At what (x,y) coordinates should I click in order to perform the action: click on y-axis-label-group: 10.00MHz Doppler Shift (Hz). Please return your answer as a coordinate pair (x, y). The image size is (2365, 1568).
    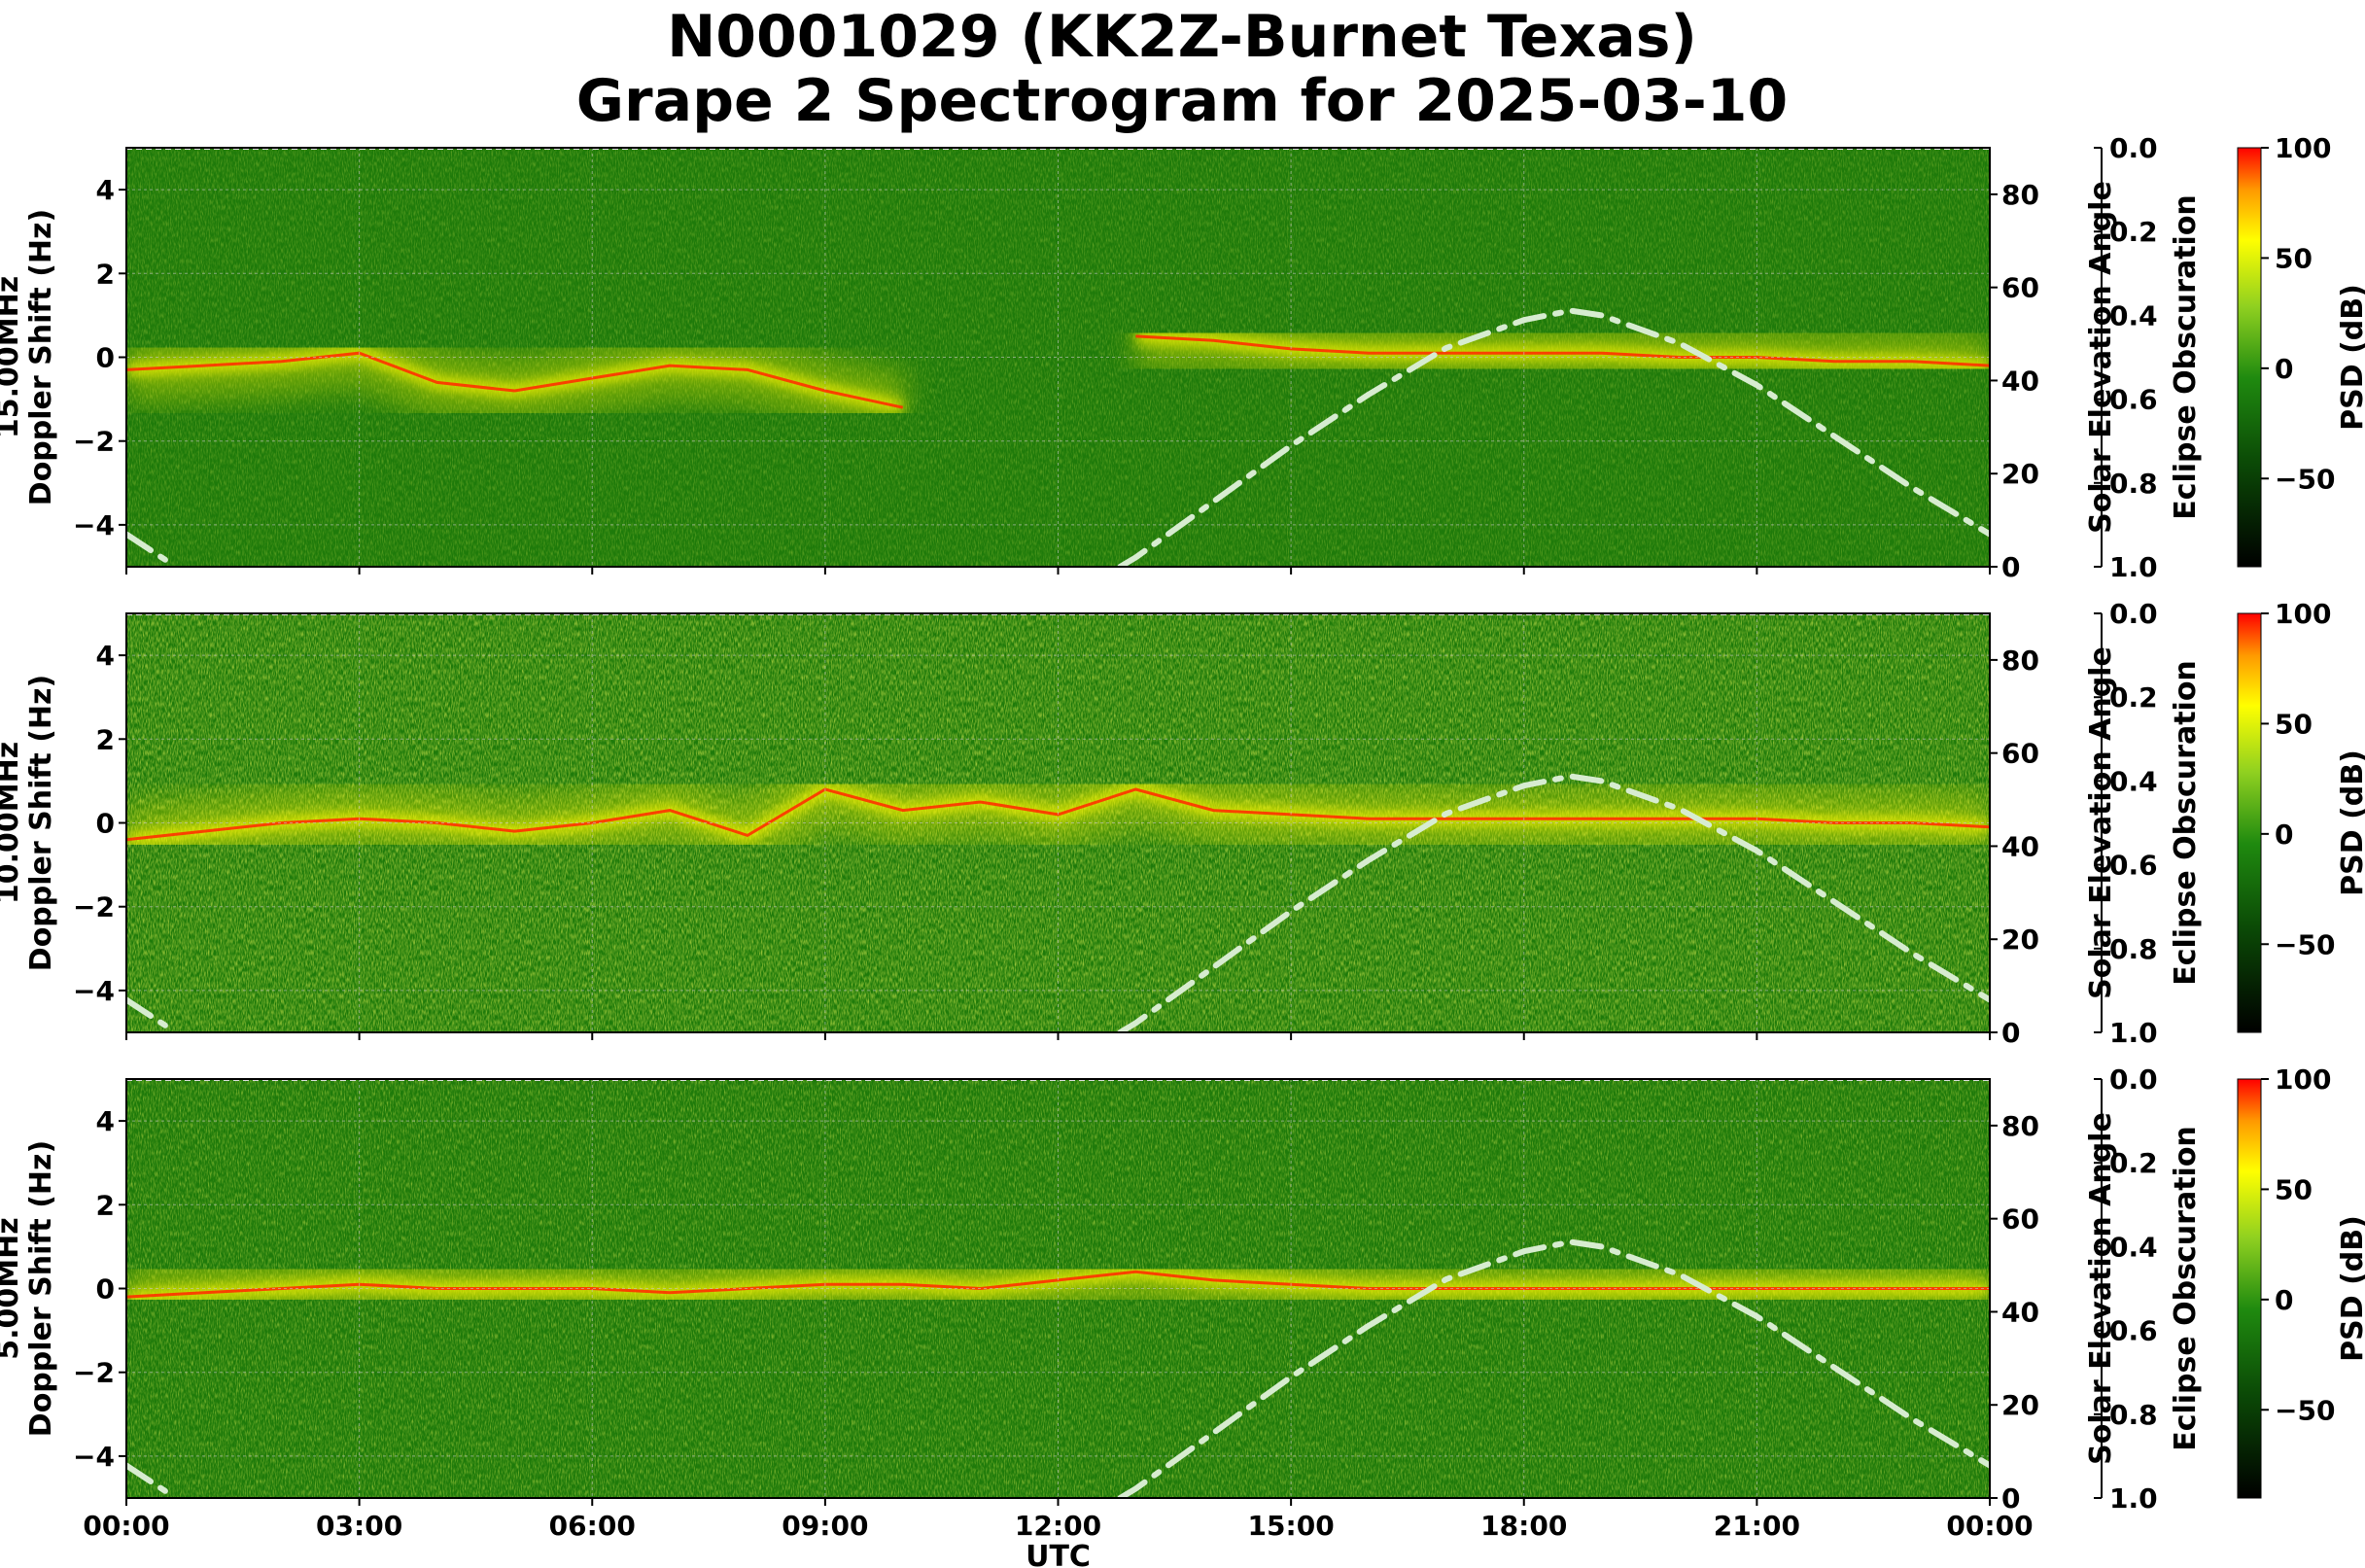
    Looking at the image, I should click on (29, 823).